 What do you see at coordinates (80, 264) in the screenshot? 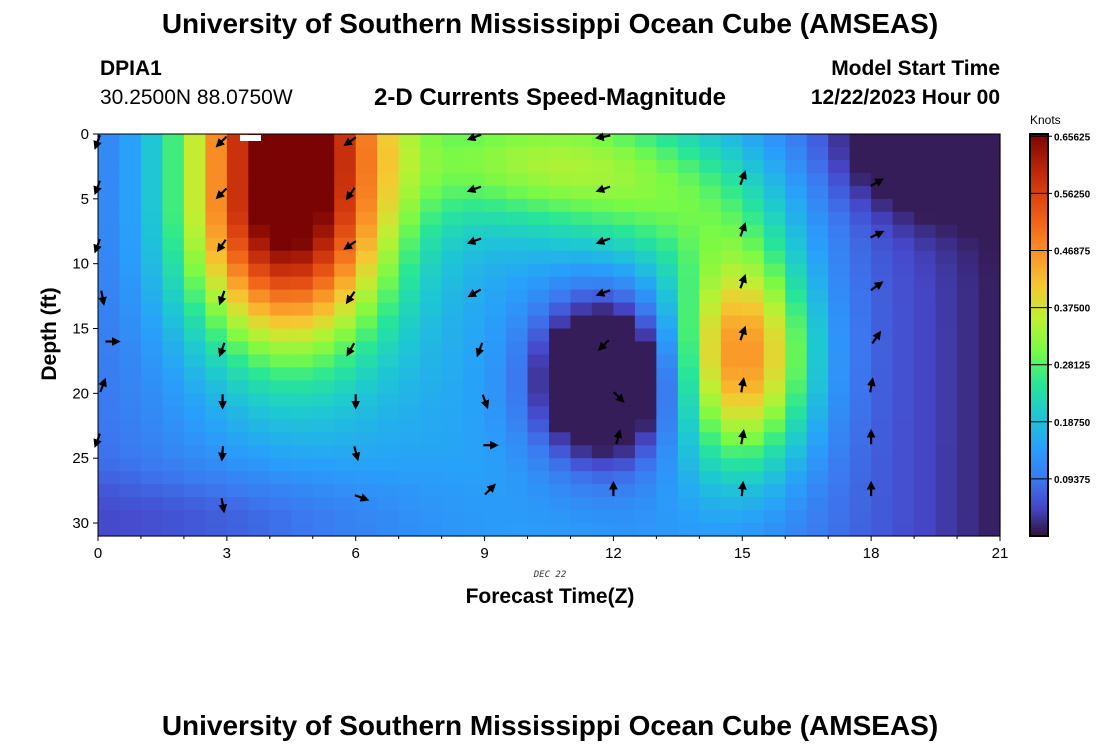
I see `y-tick-label: 10` at bounding box center [80, 264].